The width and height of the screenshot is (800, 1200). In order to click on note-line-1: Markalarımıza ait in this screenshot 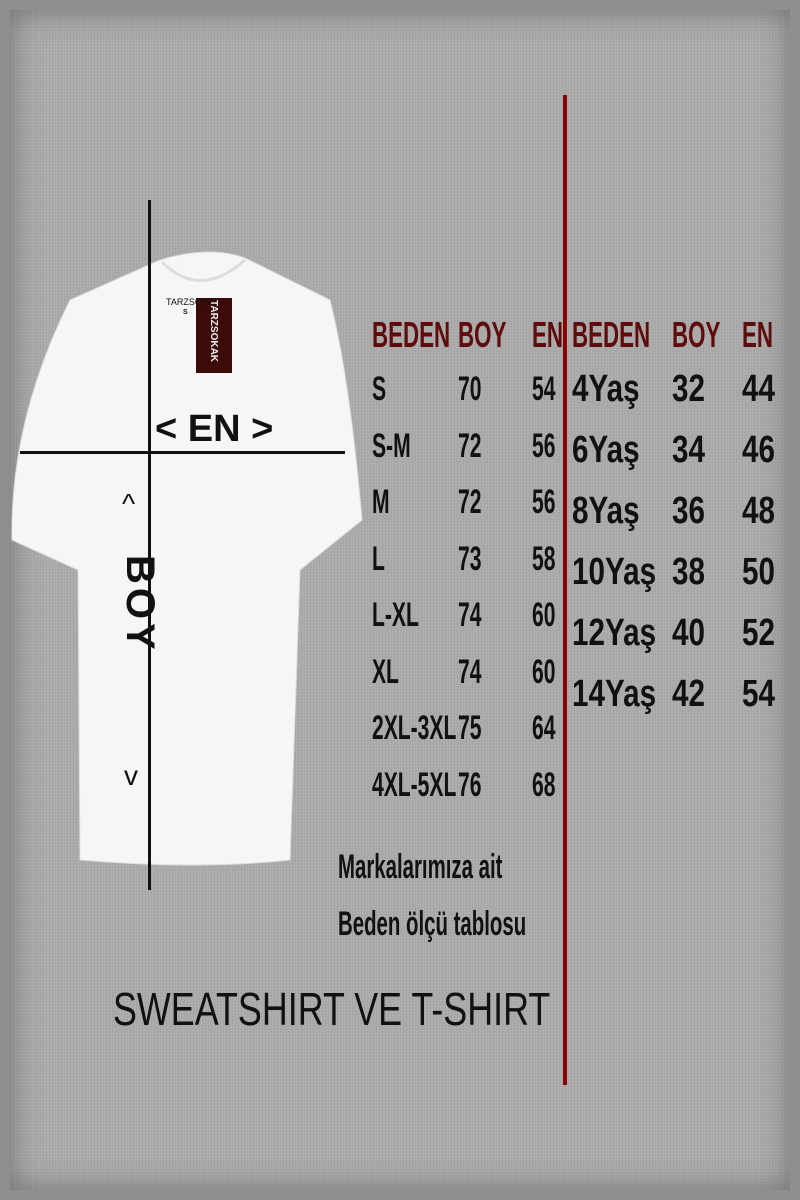, I will do `click(420, 867)`.